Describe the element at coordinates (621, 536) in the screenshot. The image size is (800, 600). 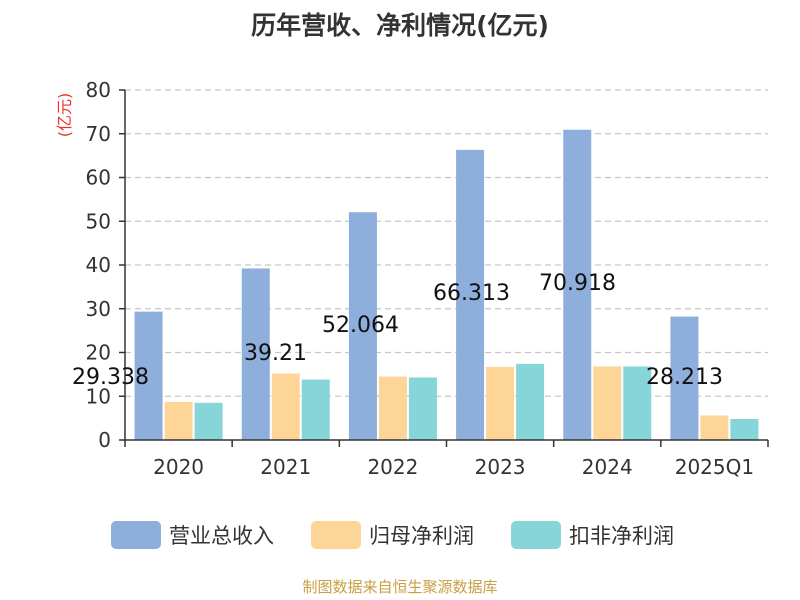
I see `legend-label: 扣非净利润` at that location.